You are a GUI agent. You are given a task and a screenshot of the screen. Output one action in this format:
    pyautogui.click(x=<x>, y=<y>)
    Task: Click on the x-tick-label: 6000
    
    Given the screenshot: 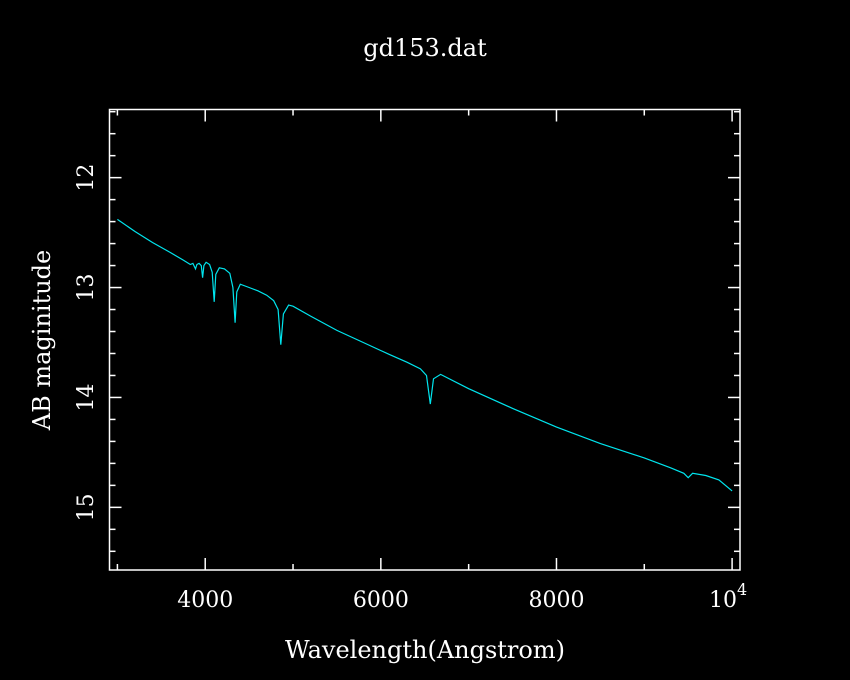 What is the action you would take?
    pyautogui.click(x=381, y=600)
    